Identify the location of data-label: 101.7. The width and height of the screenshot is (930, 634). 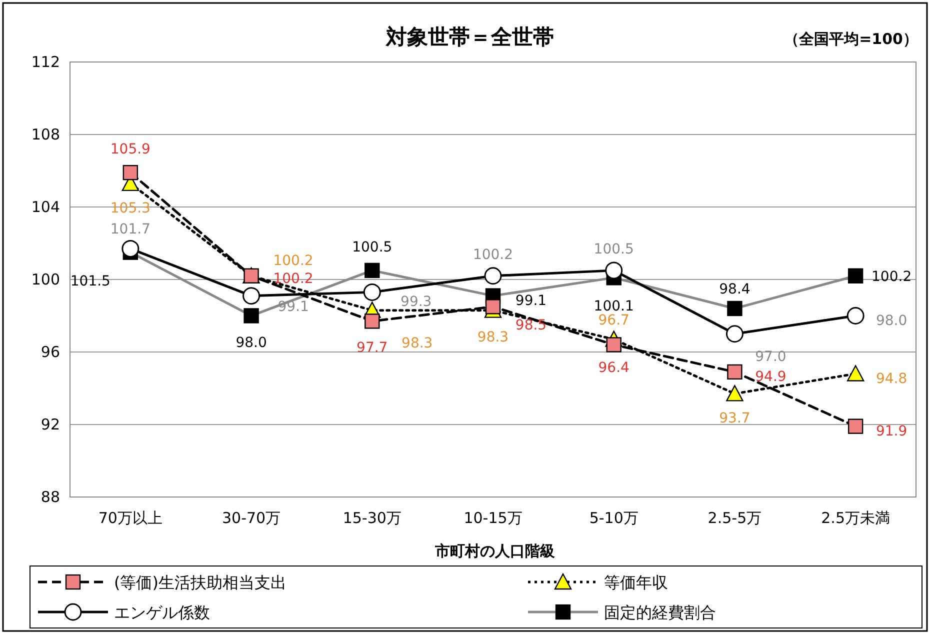
(130, 230).